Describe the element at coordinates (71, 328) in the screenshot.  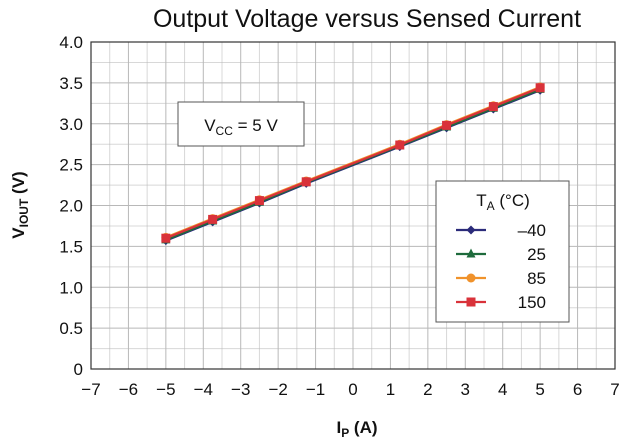
I see `y-tick-label: 0.5` at that location.